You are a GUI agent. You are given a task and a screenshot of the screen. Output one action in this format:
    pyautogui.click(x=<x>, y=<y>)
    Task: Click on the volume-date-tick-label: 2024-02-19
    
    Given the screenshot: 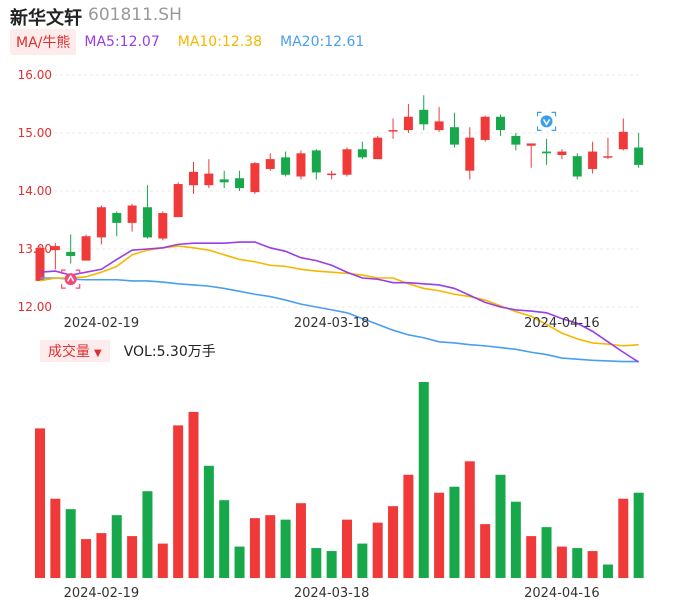 What is the action you would take?
    pyautogui.click(x=102, y=593)
    